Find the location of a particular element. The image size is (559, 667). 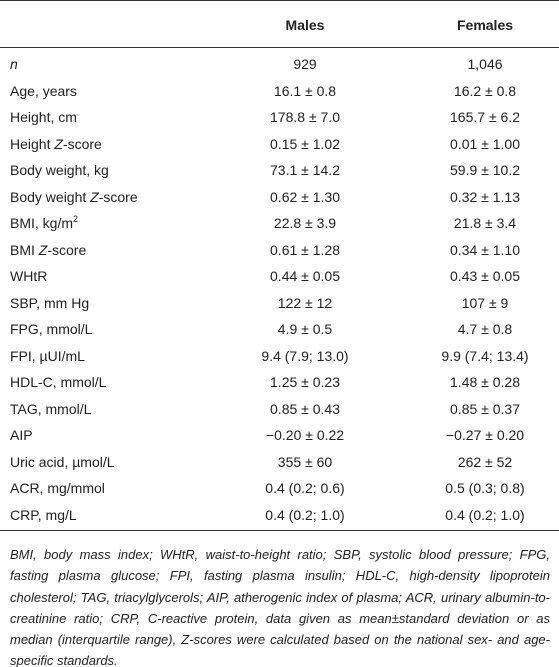

cell-value: 21.8 ± 3.4 is located at coordinates (485, 223).